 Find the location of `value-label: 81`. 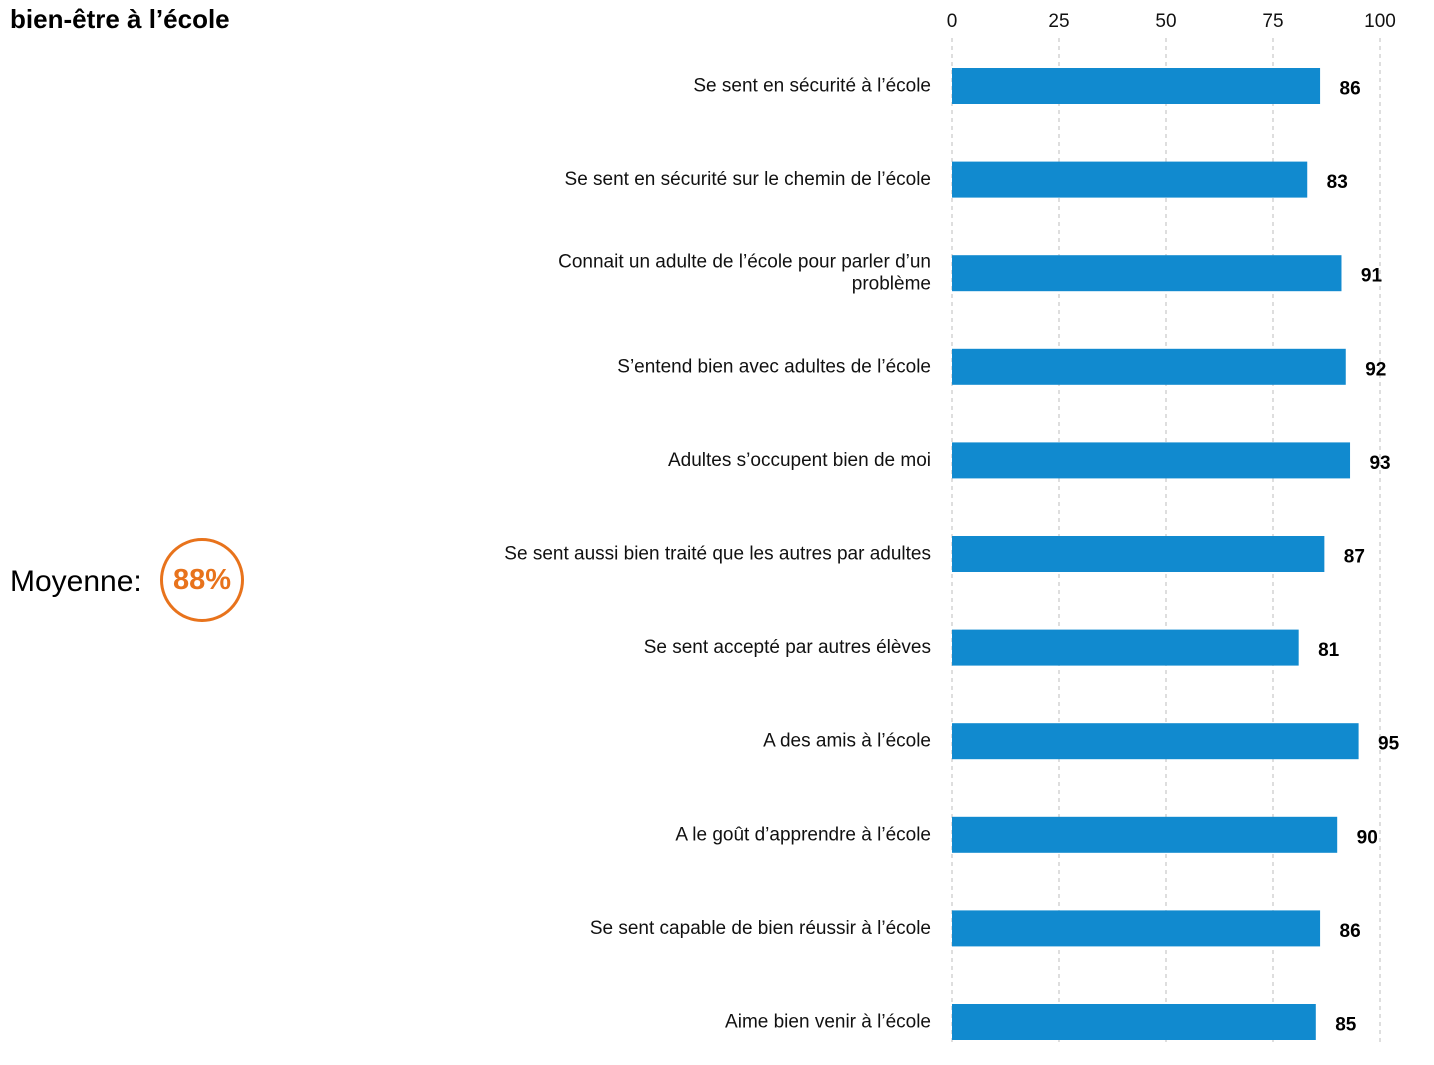

value-label: 81 is located at coordinates (1329, 650).